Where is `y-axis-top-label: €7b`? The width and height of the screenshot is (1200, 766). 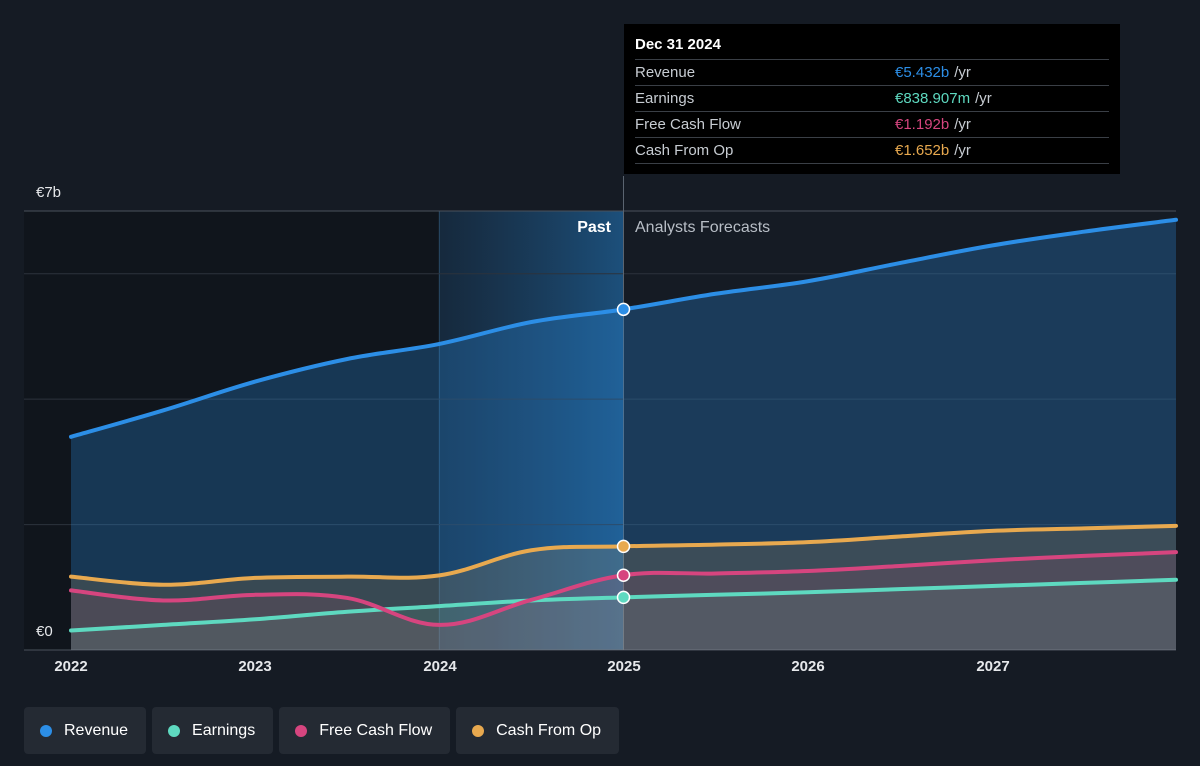 y-axis-top-label: €7b is located at coordinates (49, 192).